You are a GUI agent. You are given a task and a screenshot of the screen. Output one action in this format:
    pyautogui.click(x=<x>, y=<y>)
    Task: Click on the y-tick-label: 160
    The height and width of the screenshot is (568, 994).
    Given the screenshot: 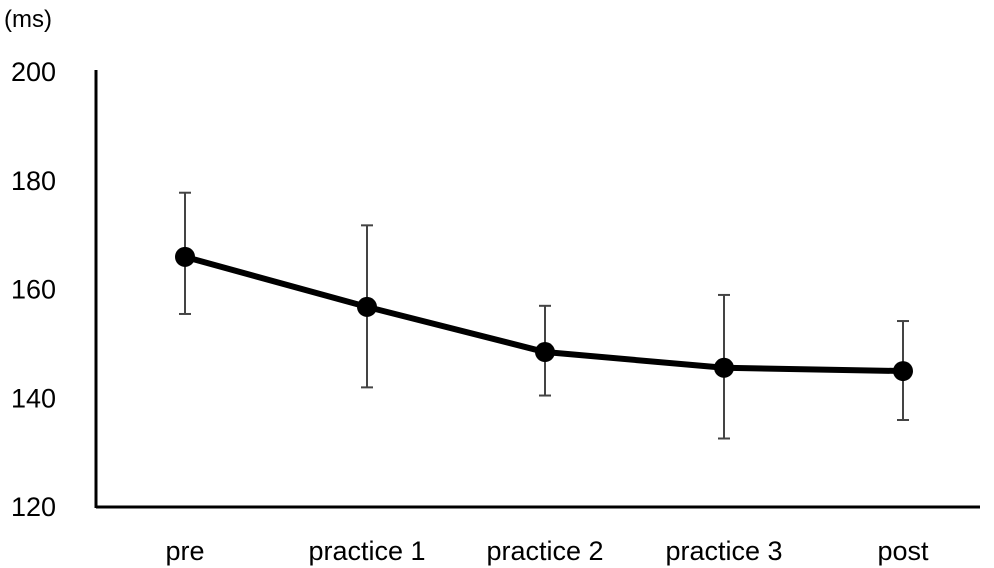 What is the action you would take?
    pyautogui.click(x=33, y=290)
    